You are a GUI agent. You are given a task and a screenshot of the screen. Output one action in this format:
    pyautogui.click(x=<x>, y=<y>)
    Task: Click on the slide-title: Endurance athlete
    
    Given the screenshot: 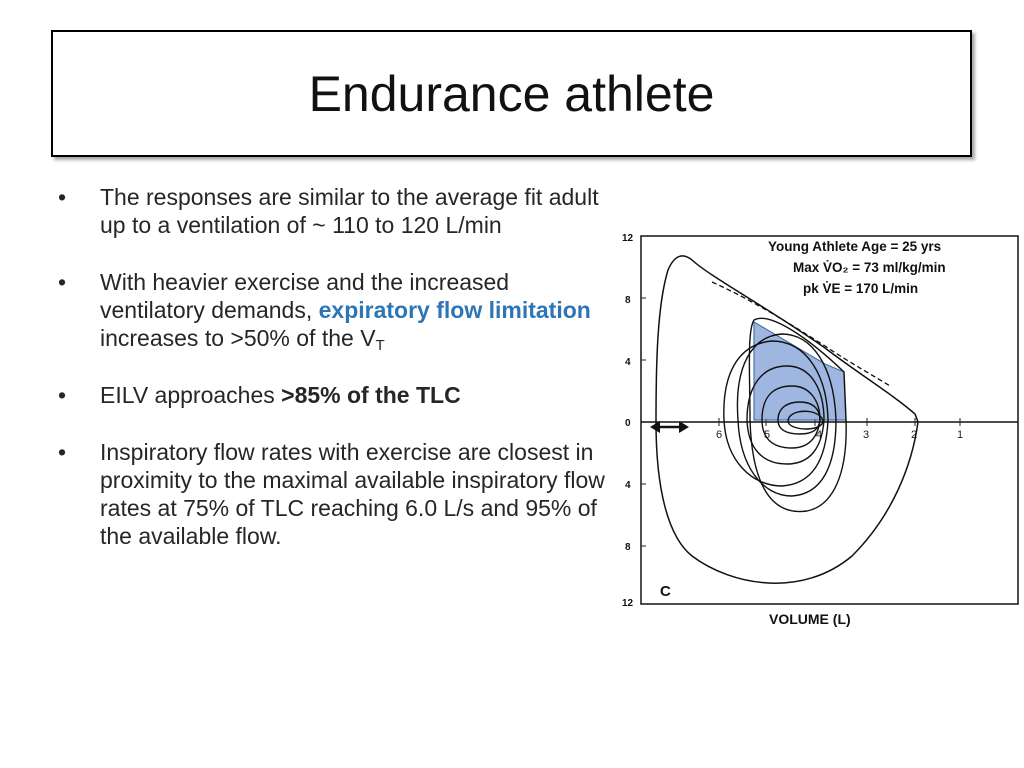 What is the action you would take?
    pyautogui.click(x=511, y=93)
    